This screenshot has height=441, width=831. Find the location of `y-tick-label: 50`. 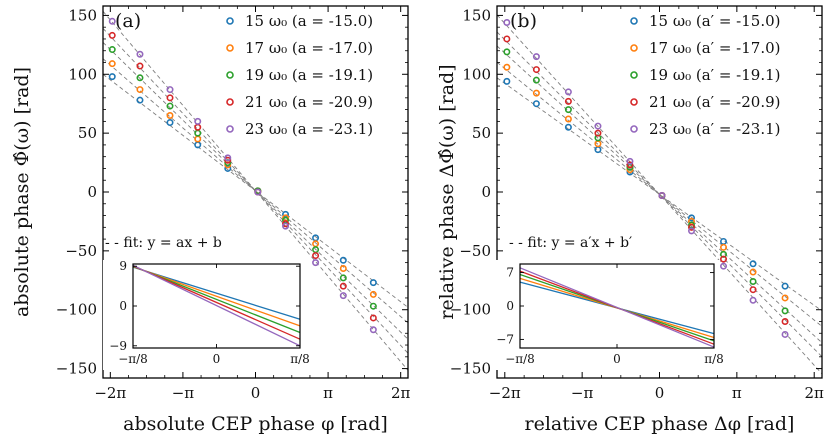

y-tick-label: 50 is located at coordinates (481, 133).